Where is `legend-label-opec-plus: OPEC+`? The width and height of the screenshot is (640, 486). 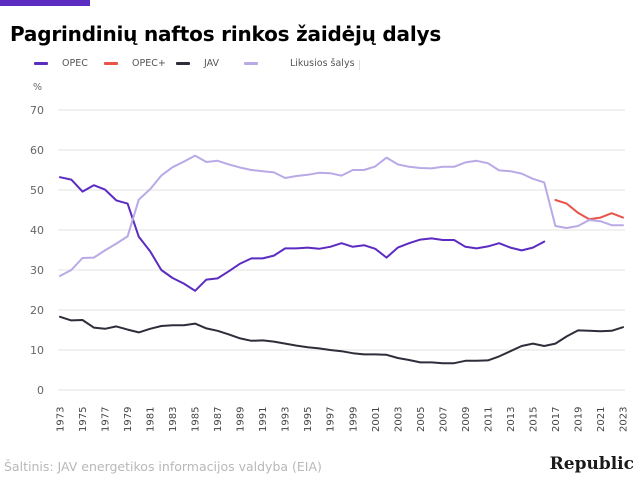
legend-label-opec-plus: OPEC+ is located at coordinates (149, 63).